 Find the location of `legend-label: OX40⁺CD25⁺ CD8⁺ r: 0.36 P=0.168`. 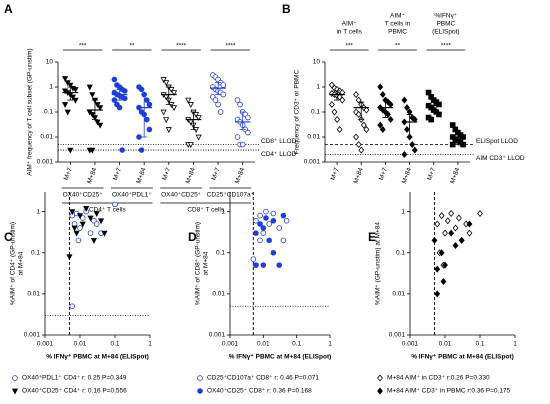

legend-label: OX40⁺CD25⁺ CD8⁺ r: 0.36 P=0.168 is located at coordinates (259, 391).